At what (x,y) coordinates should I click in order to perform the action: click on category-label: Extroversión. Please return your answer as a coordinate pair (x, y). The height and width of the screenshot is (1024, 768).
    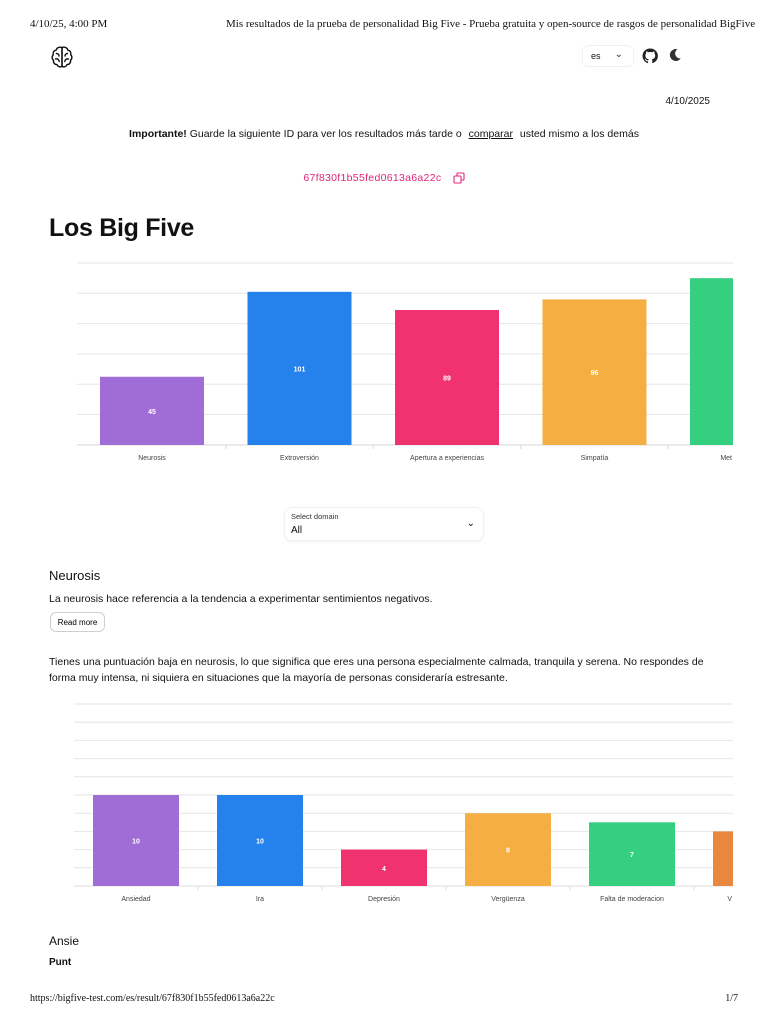
    Looking at the image, I should click on (299, 458).